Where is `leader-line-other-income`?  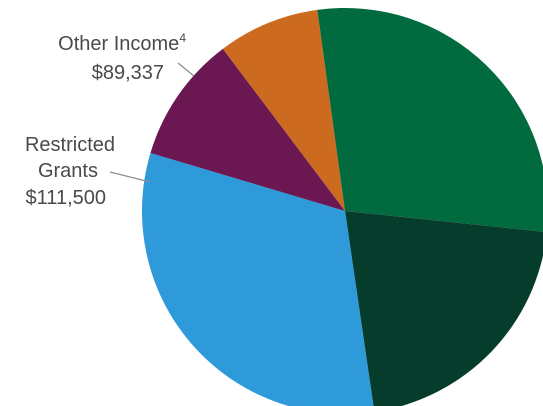 leader-line-other-income is located at coordinates (186, 69).